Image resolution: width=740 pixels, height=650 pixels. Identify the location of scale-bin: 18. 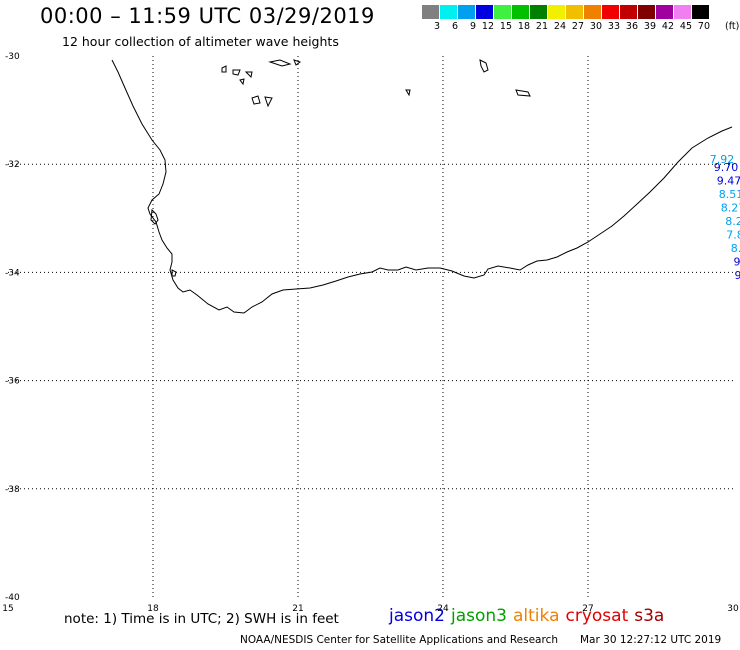
(521, 20).